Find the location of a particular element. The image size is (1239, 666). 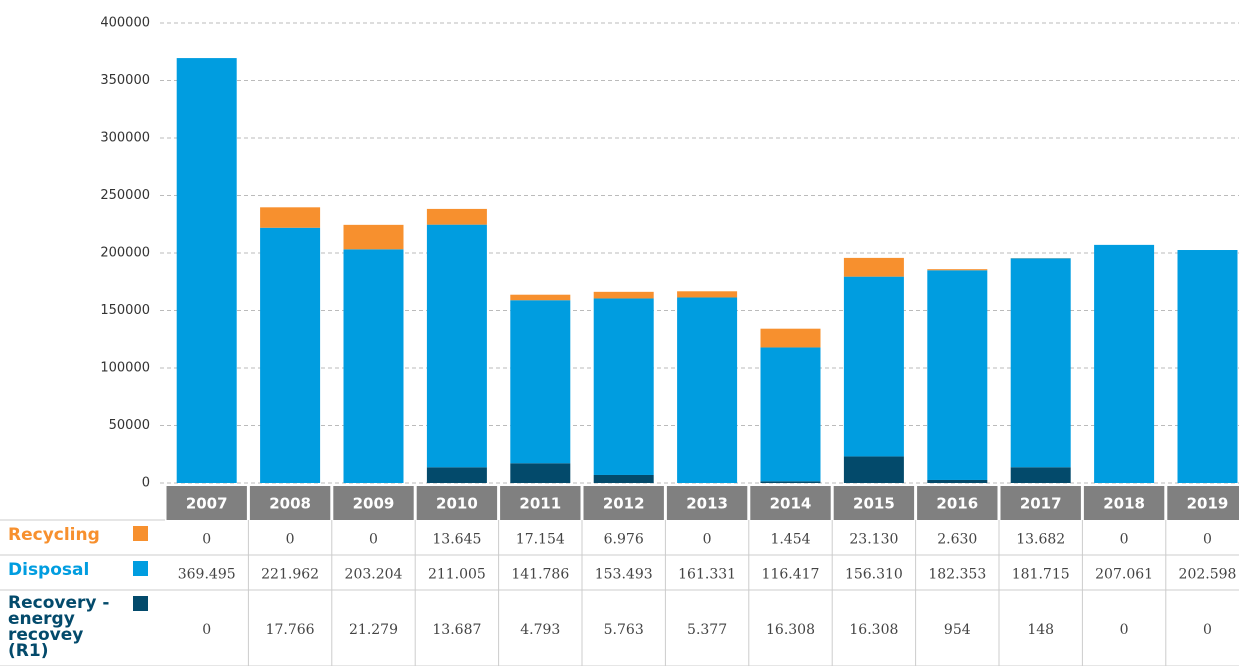

table-value: 13.645 is located at coordinates (456, 540).